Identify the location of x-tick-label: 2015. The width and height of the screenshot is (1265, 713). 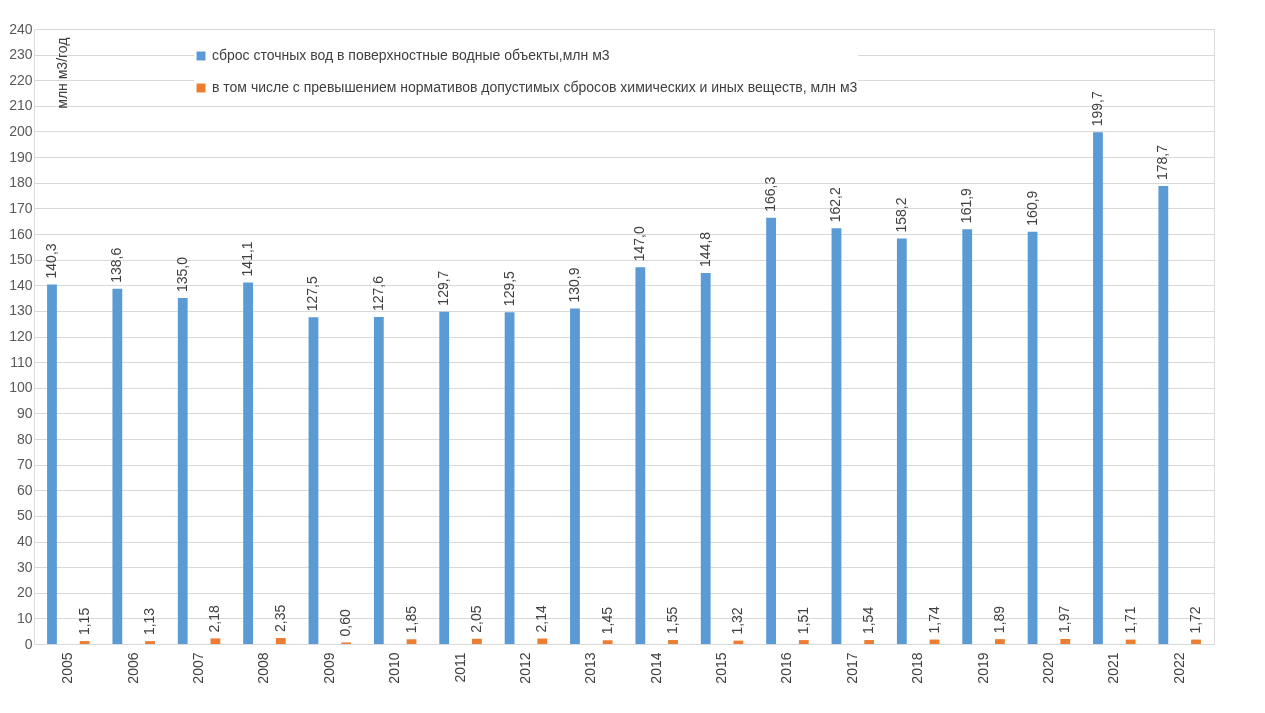
(721, 668).